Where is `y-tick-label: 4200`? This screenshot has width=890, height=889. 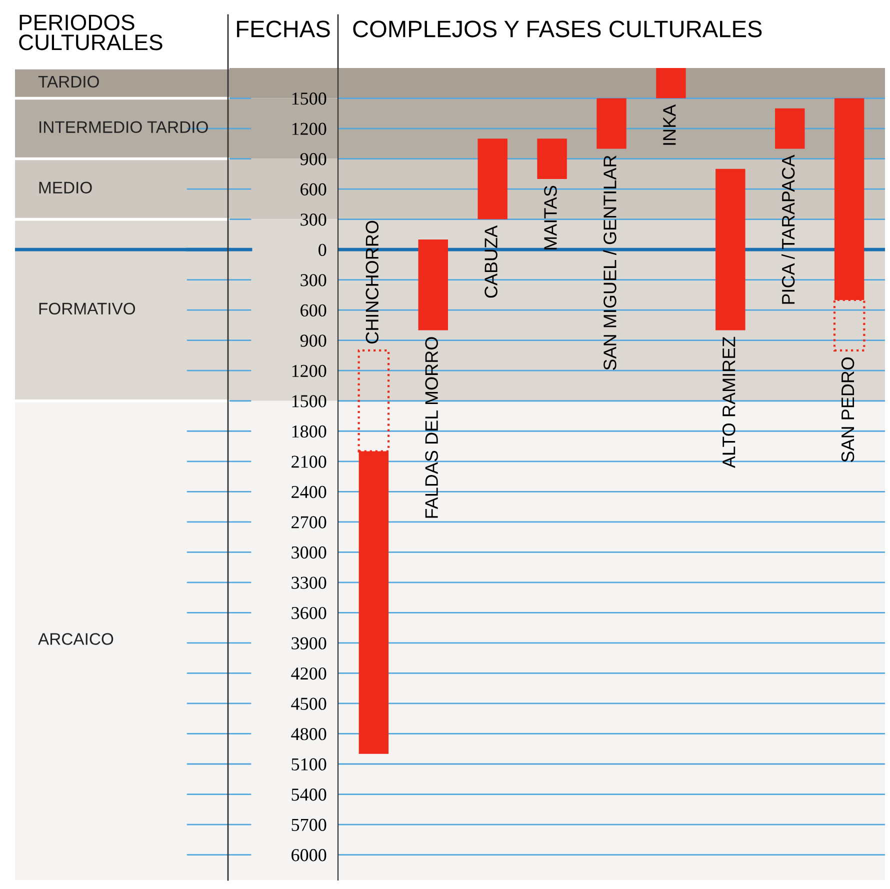
y-tick-label: 4200 is located at coordinates (308, 673).